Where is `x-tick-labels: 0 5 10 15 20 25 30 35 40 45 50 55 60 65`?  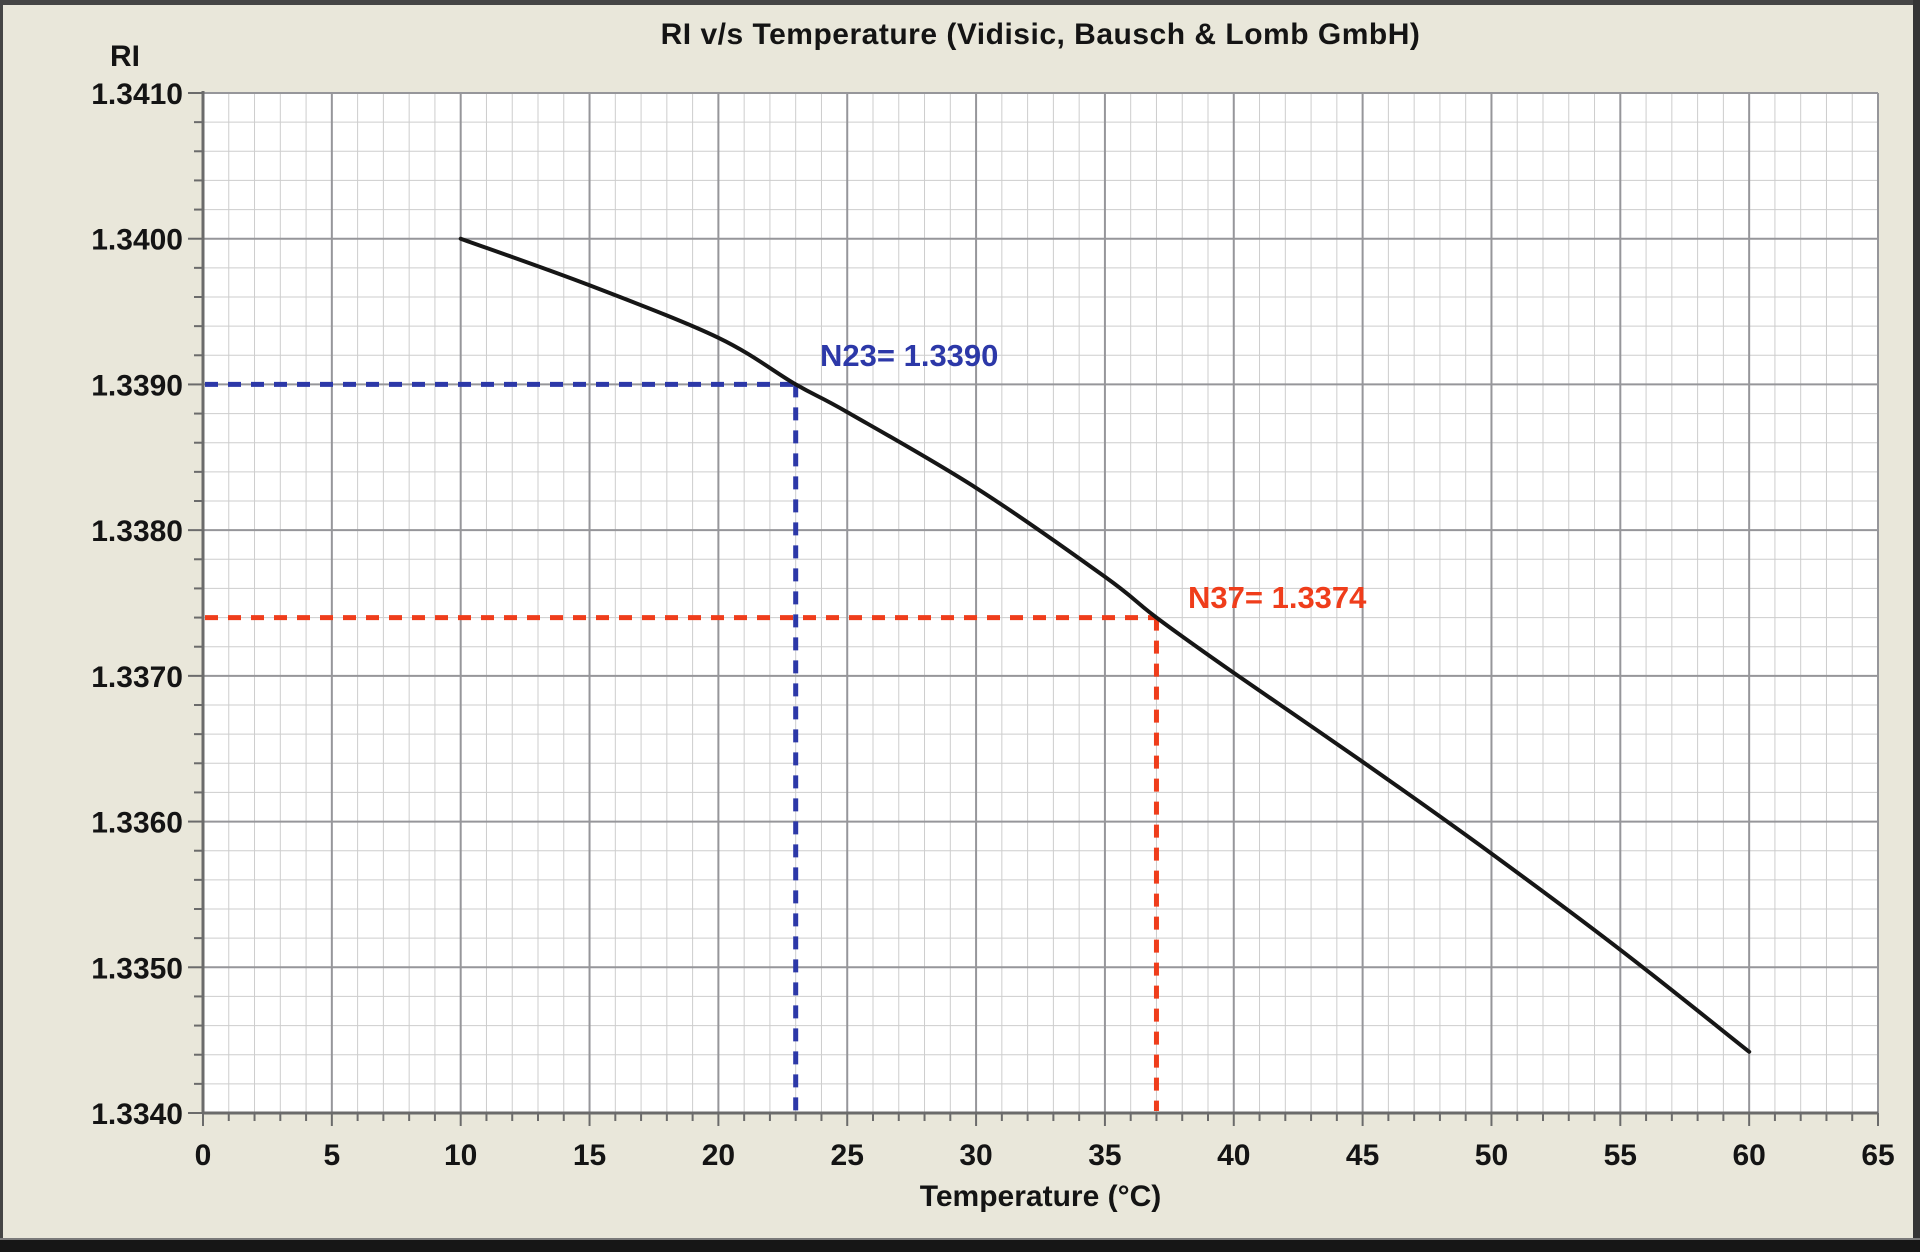 x-tick-labels: 0 5 10 15 20 25 30 35 40 45 50 55 60 65 is located at coordinates (1045, 1155).